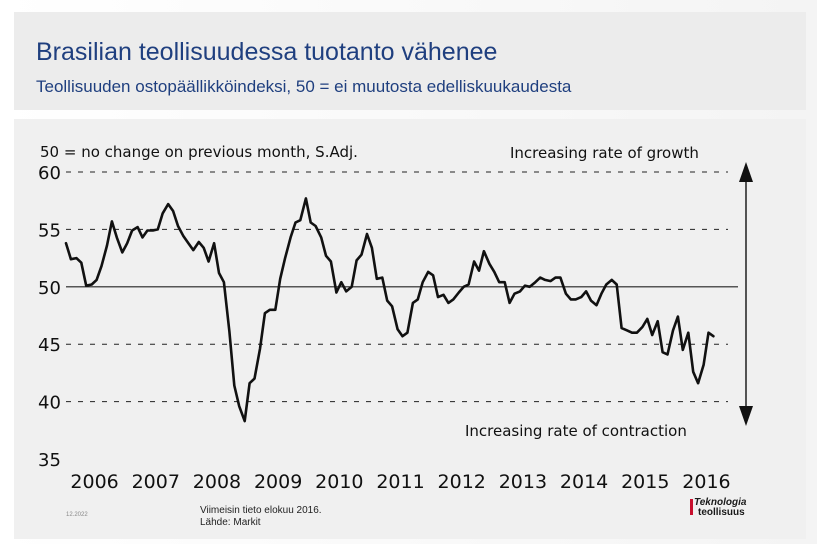 This screenshot has width=817, height=544. I want to click on x-tick-label: 2008, so click(217, 482).